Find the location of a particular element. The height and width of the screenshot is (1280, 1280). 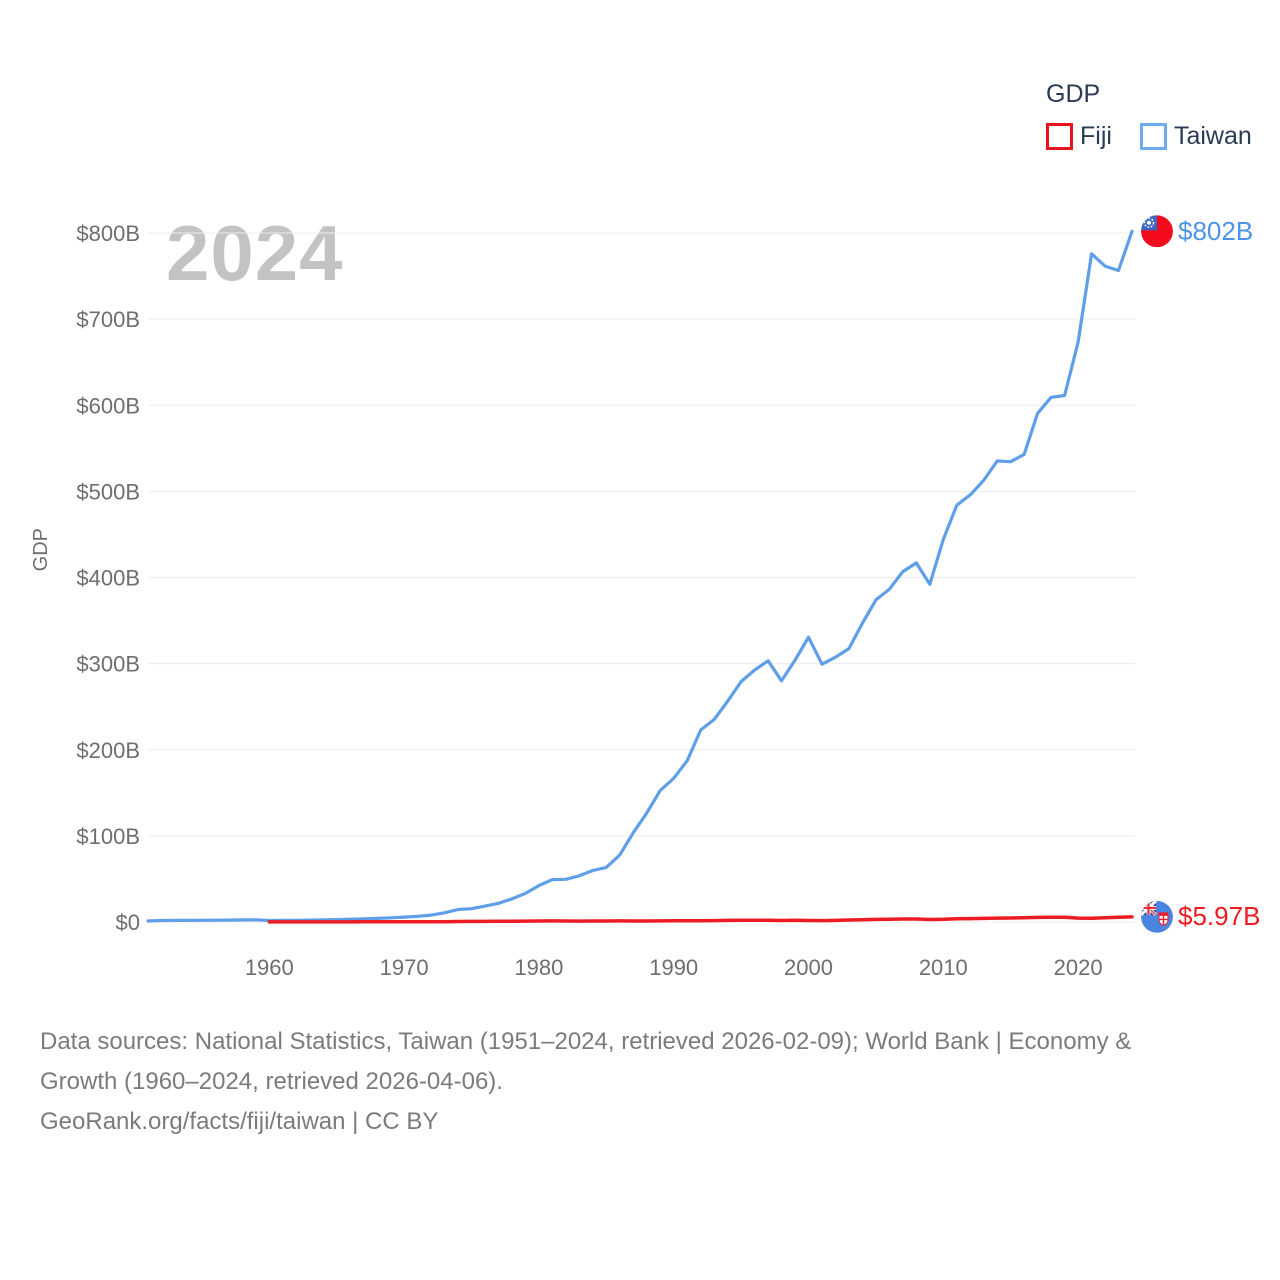

footer-line: GeoRank.org/facts/fiji/taiwan | CC BY is located at coordinates (239, 1121).